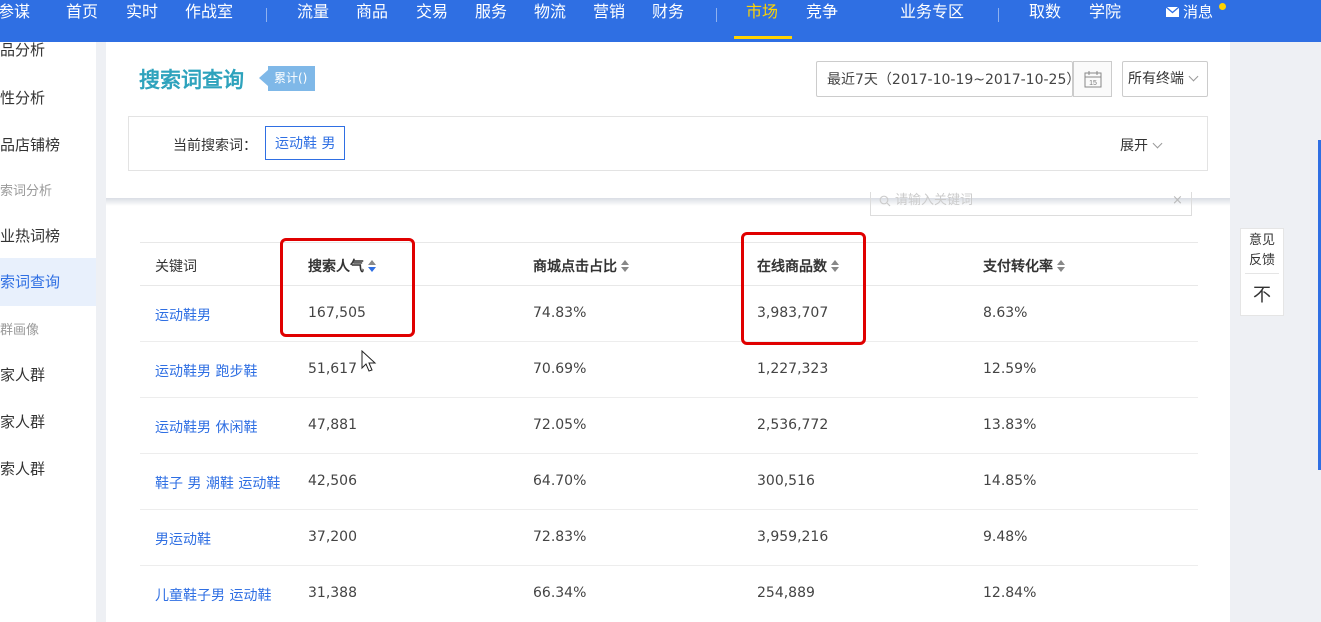  What do you see at coordinates (786, 481) in the screenshot?
I see `online-products-value: 300,516` at bounding box center [786, 481].